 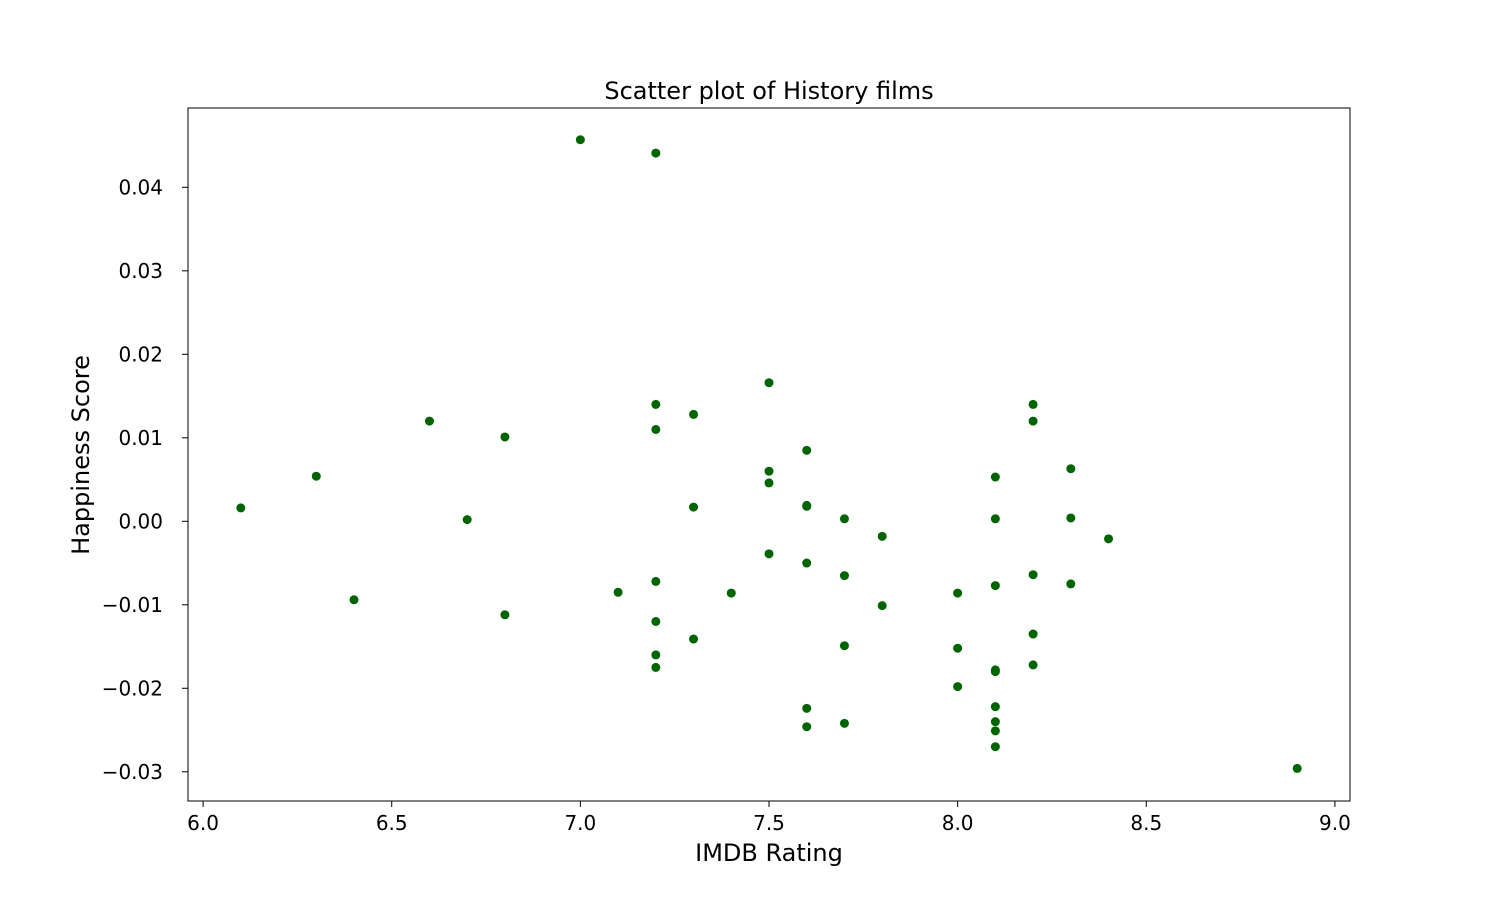 What do you see at coordinates (140, 521) in the screenshot?
I see `y-tick-label: 0.00` at bounding box center [140, 521].